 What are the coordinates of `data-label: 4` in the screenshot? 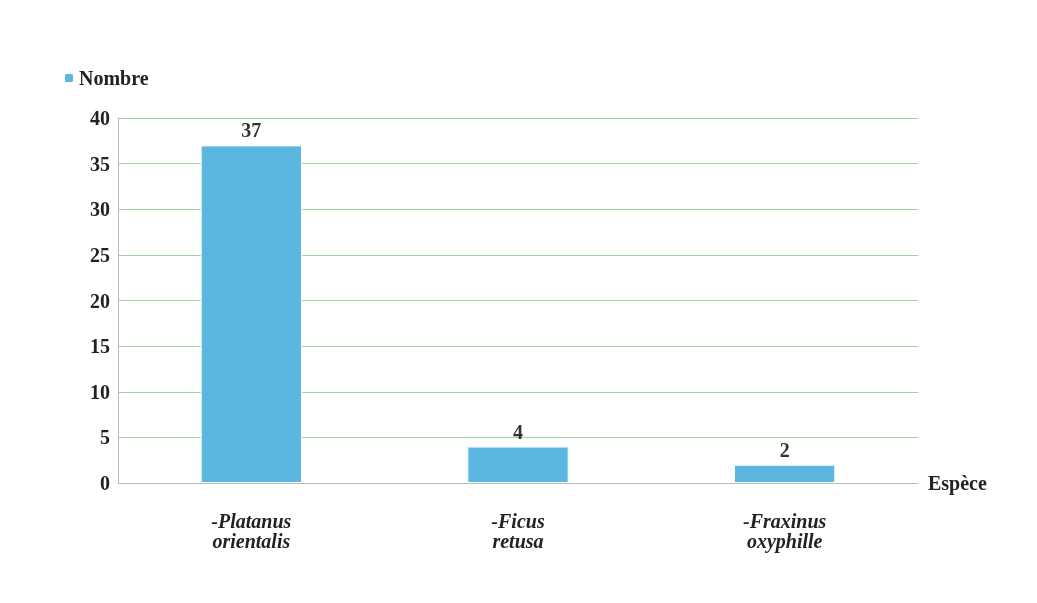 It's located at (518, 431).